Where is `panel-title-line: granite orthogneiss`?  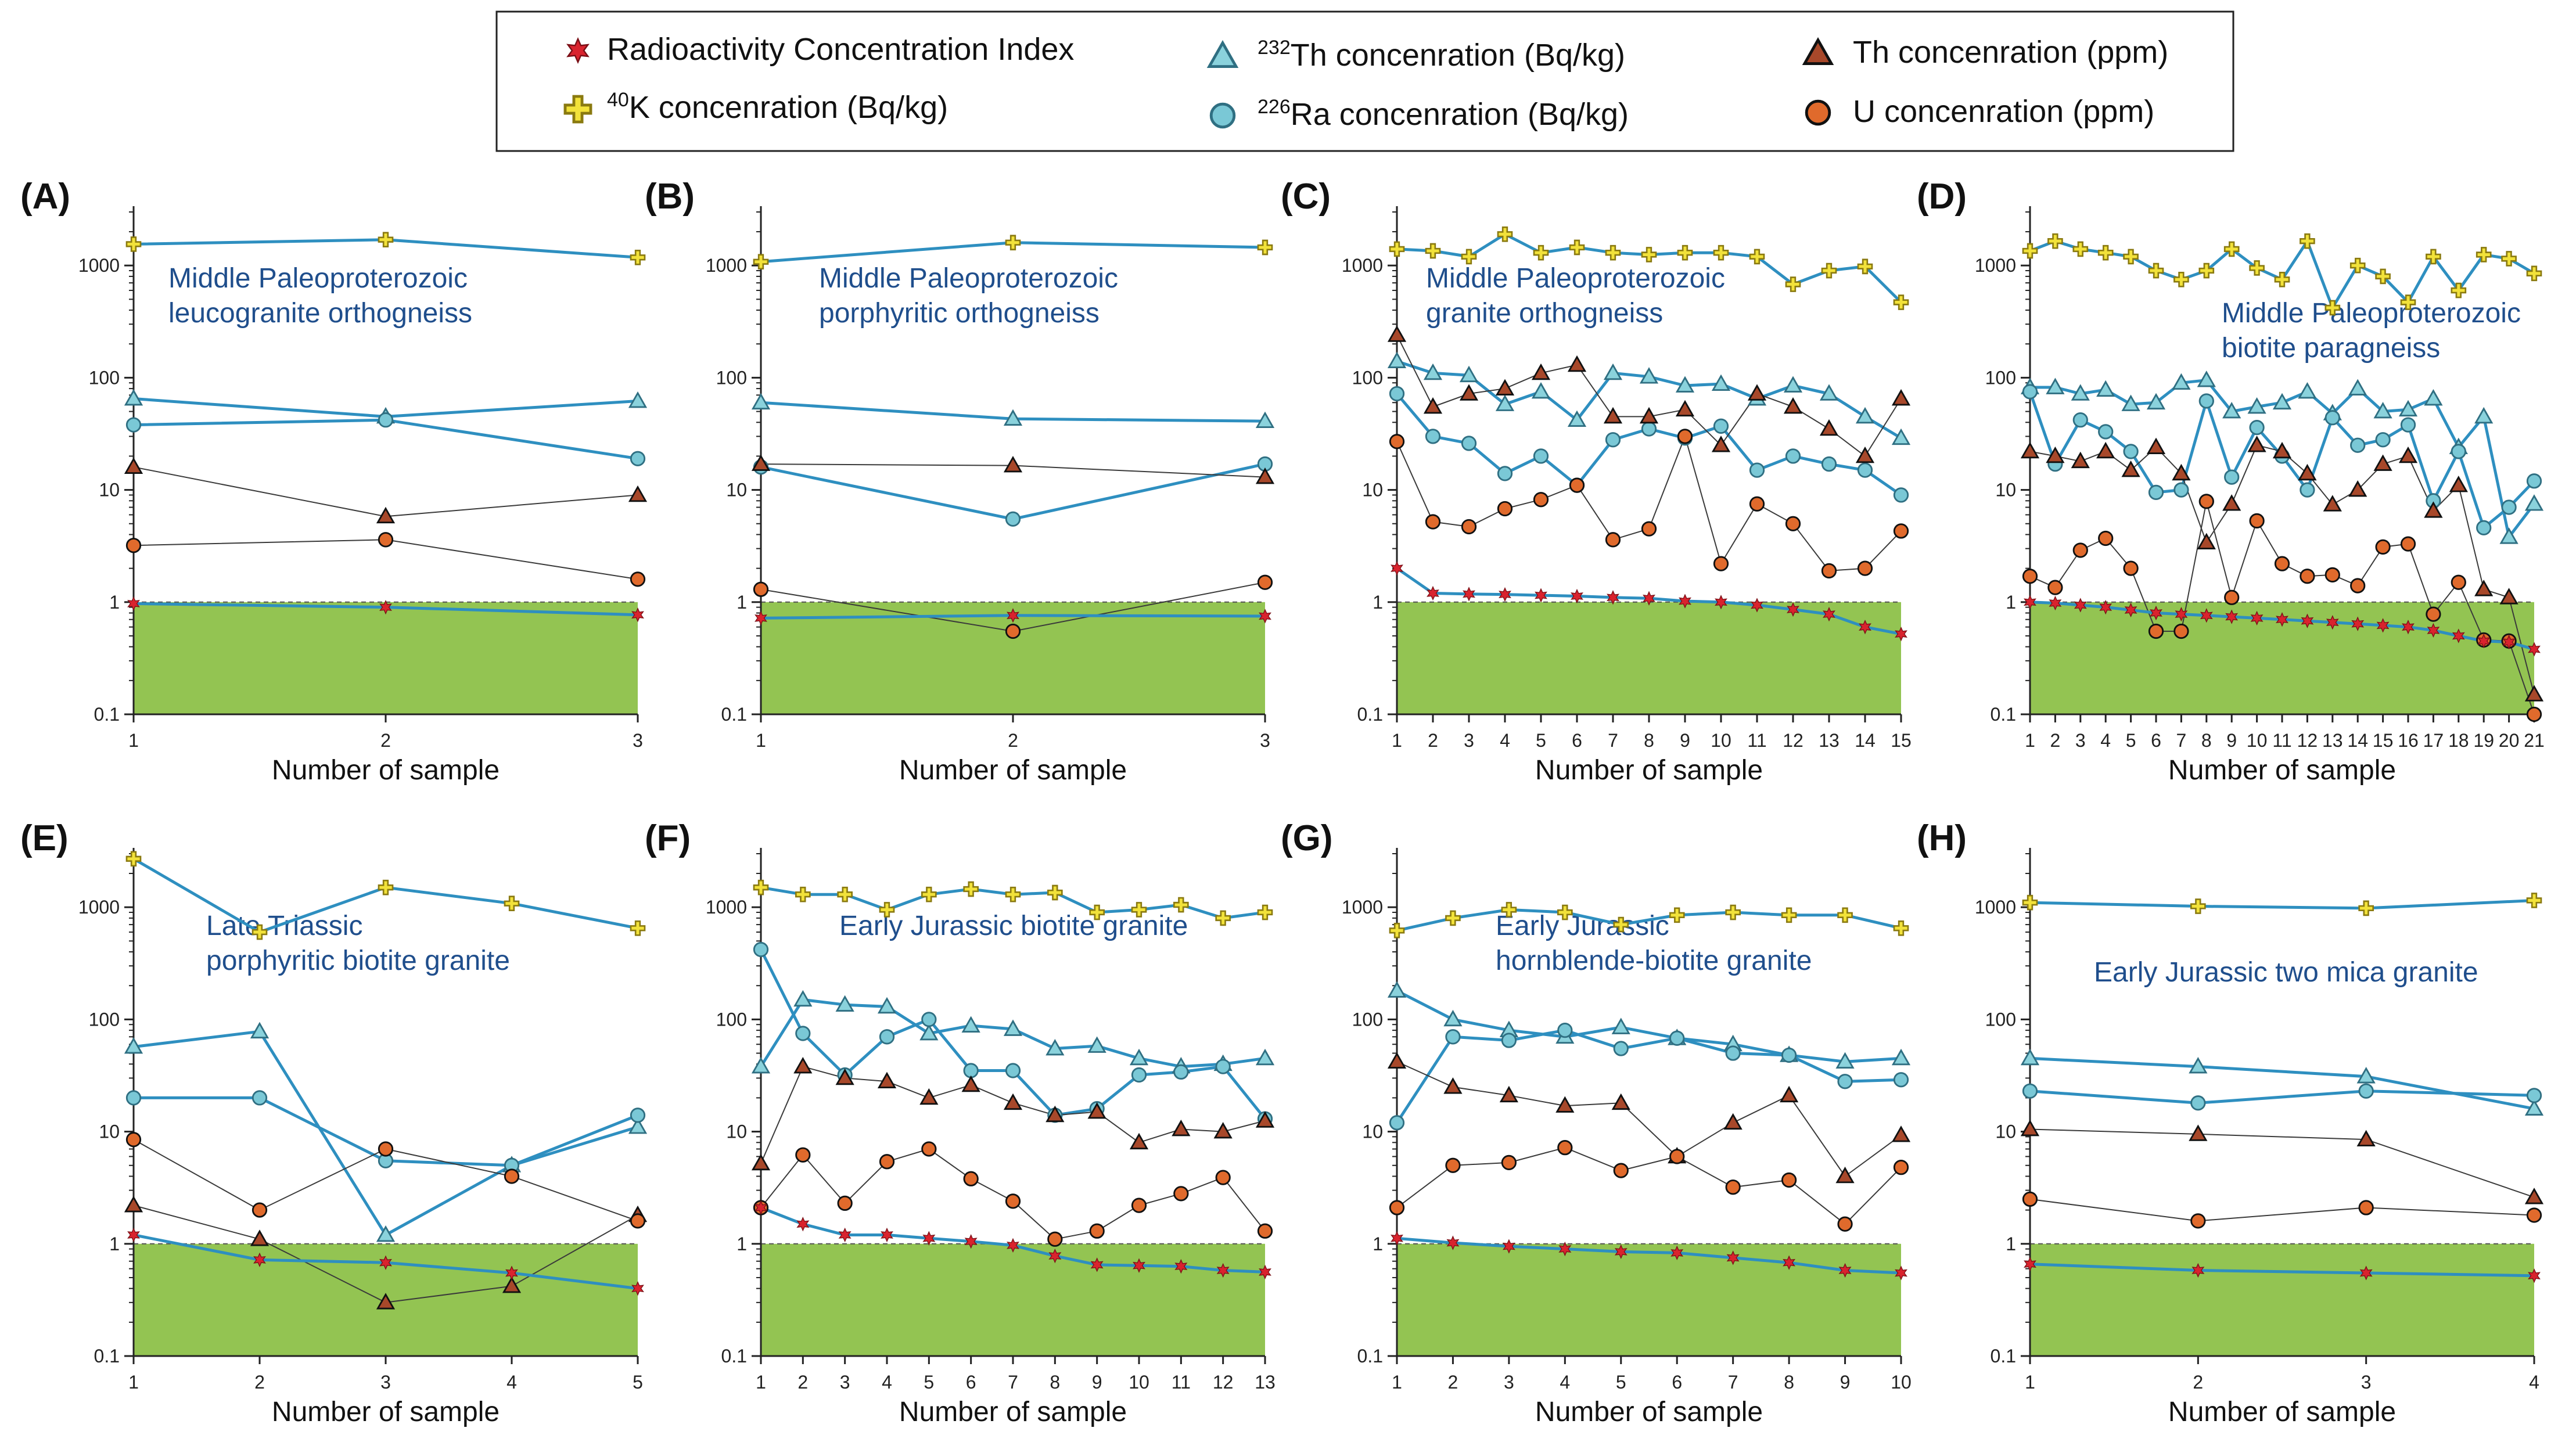
panel-title-line: granite orthogneiss is located at coordinates (1544, 314).